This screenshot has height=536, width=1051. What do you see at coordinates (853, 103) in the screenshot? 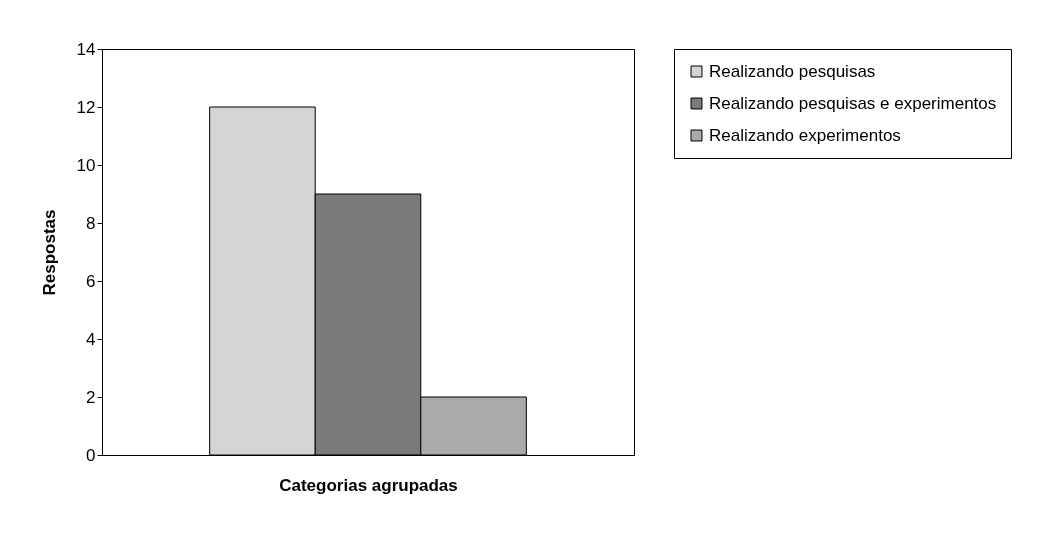
I see `legend-label: Realizando pesquisas e experimentos` at bounding box center [853, 103].